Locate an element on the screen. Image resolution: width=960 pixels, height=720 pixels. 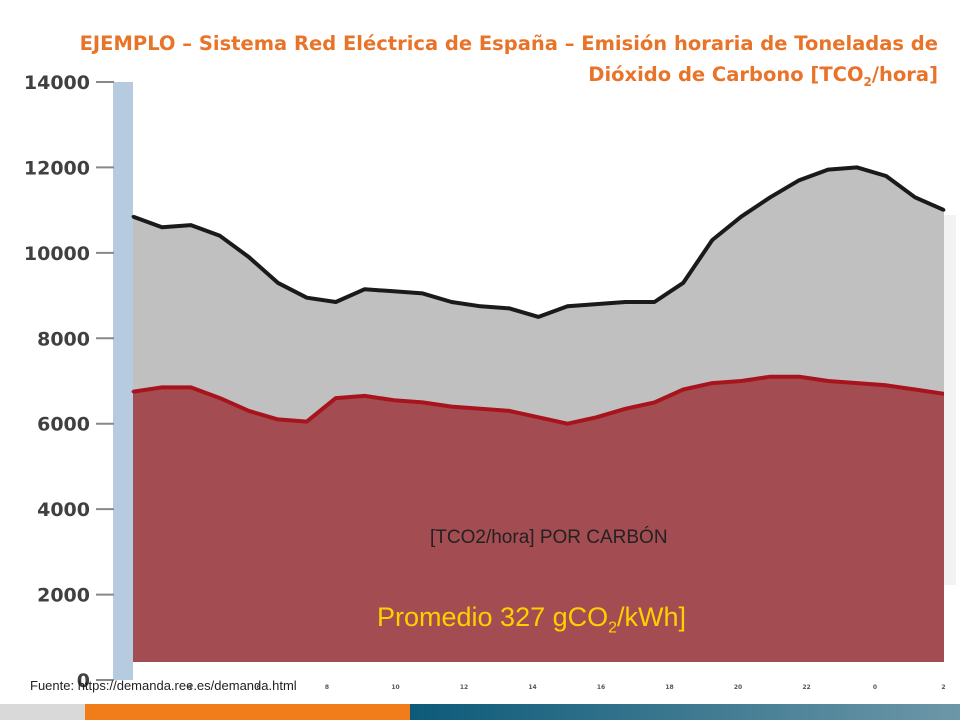
y-tick-label: 4000 is located at coordinates (63, 510).